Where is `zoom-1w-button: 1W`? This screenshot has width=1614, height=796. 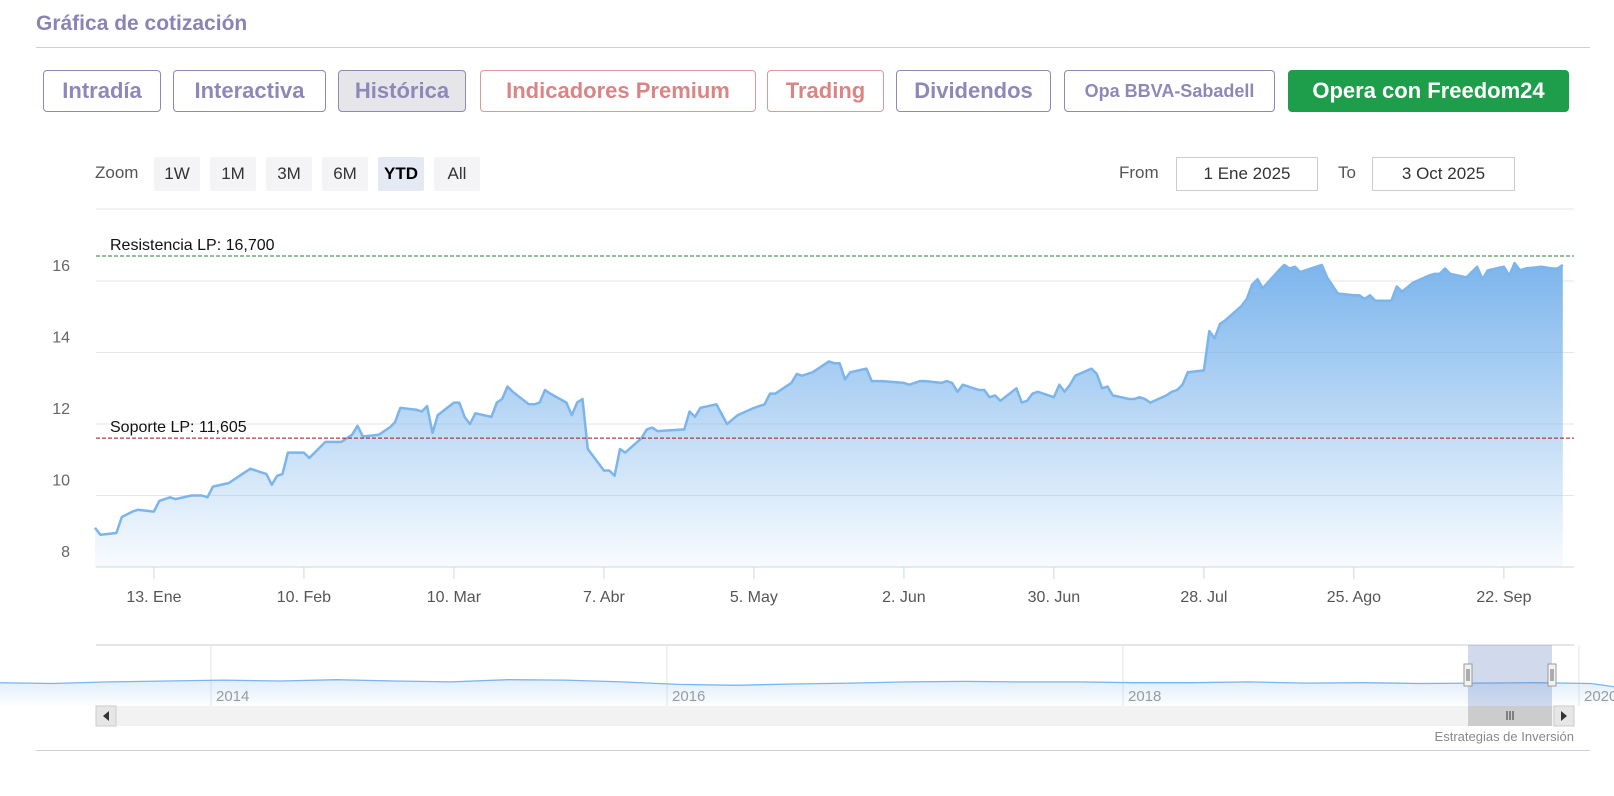
zoom-1w-button: 1W is located at coordinates (177, 174).